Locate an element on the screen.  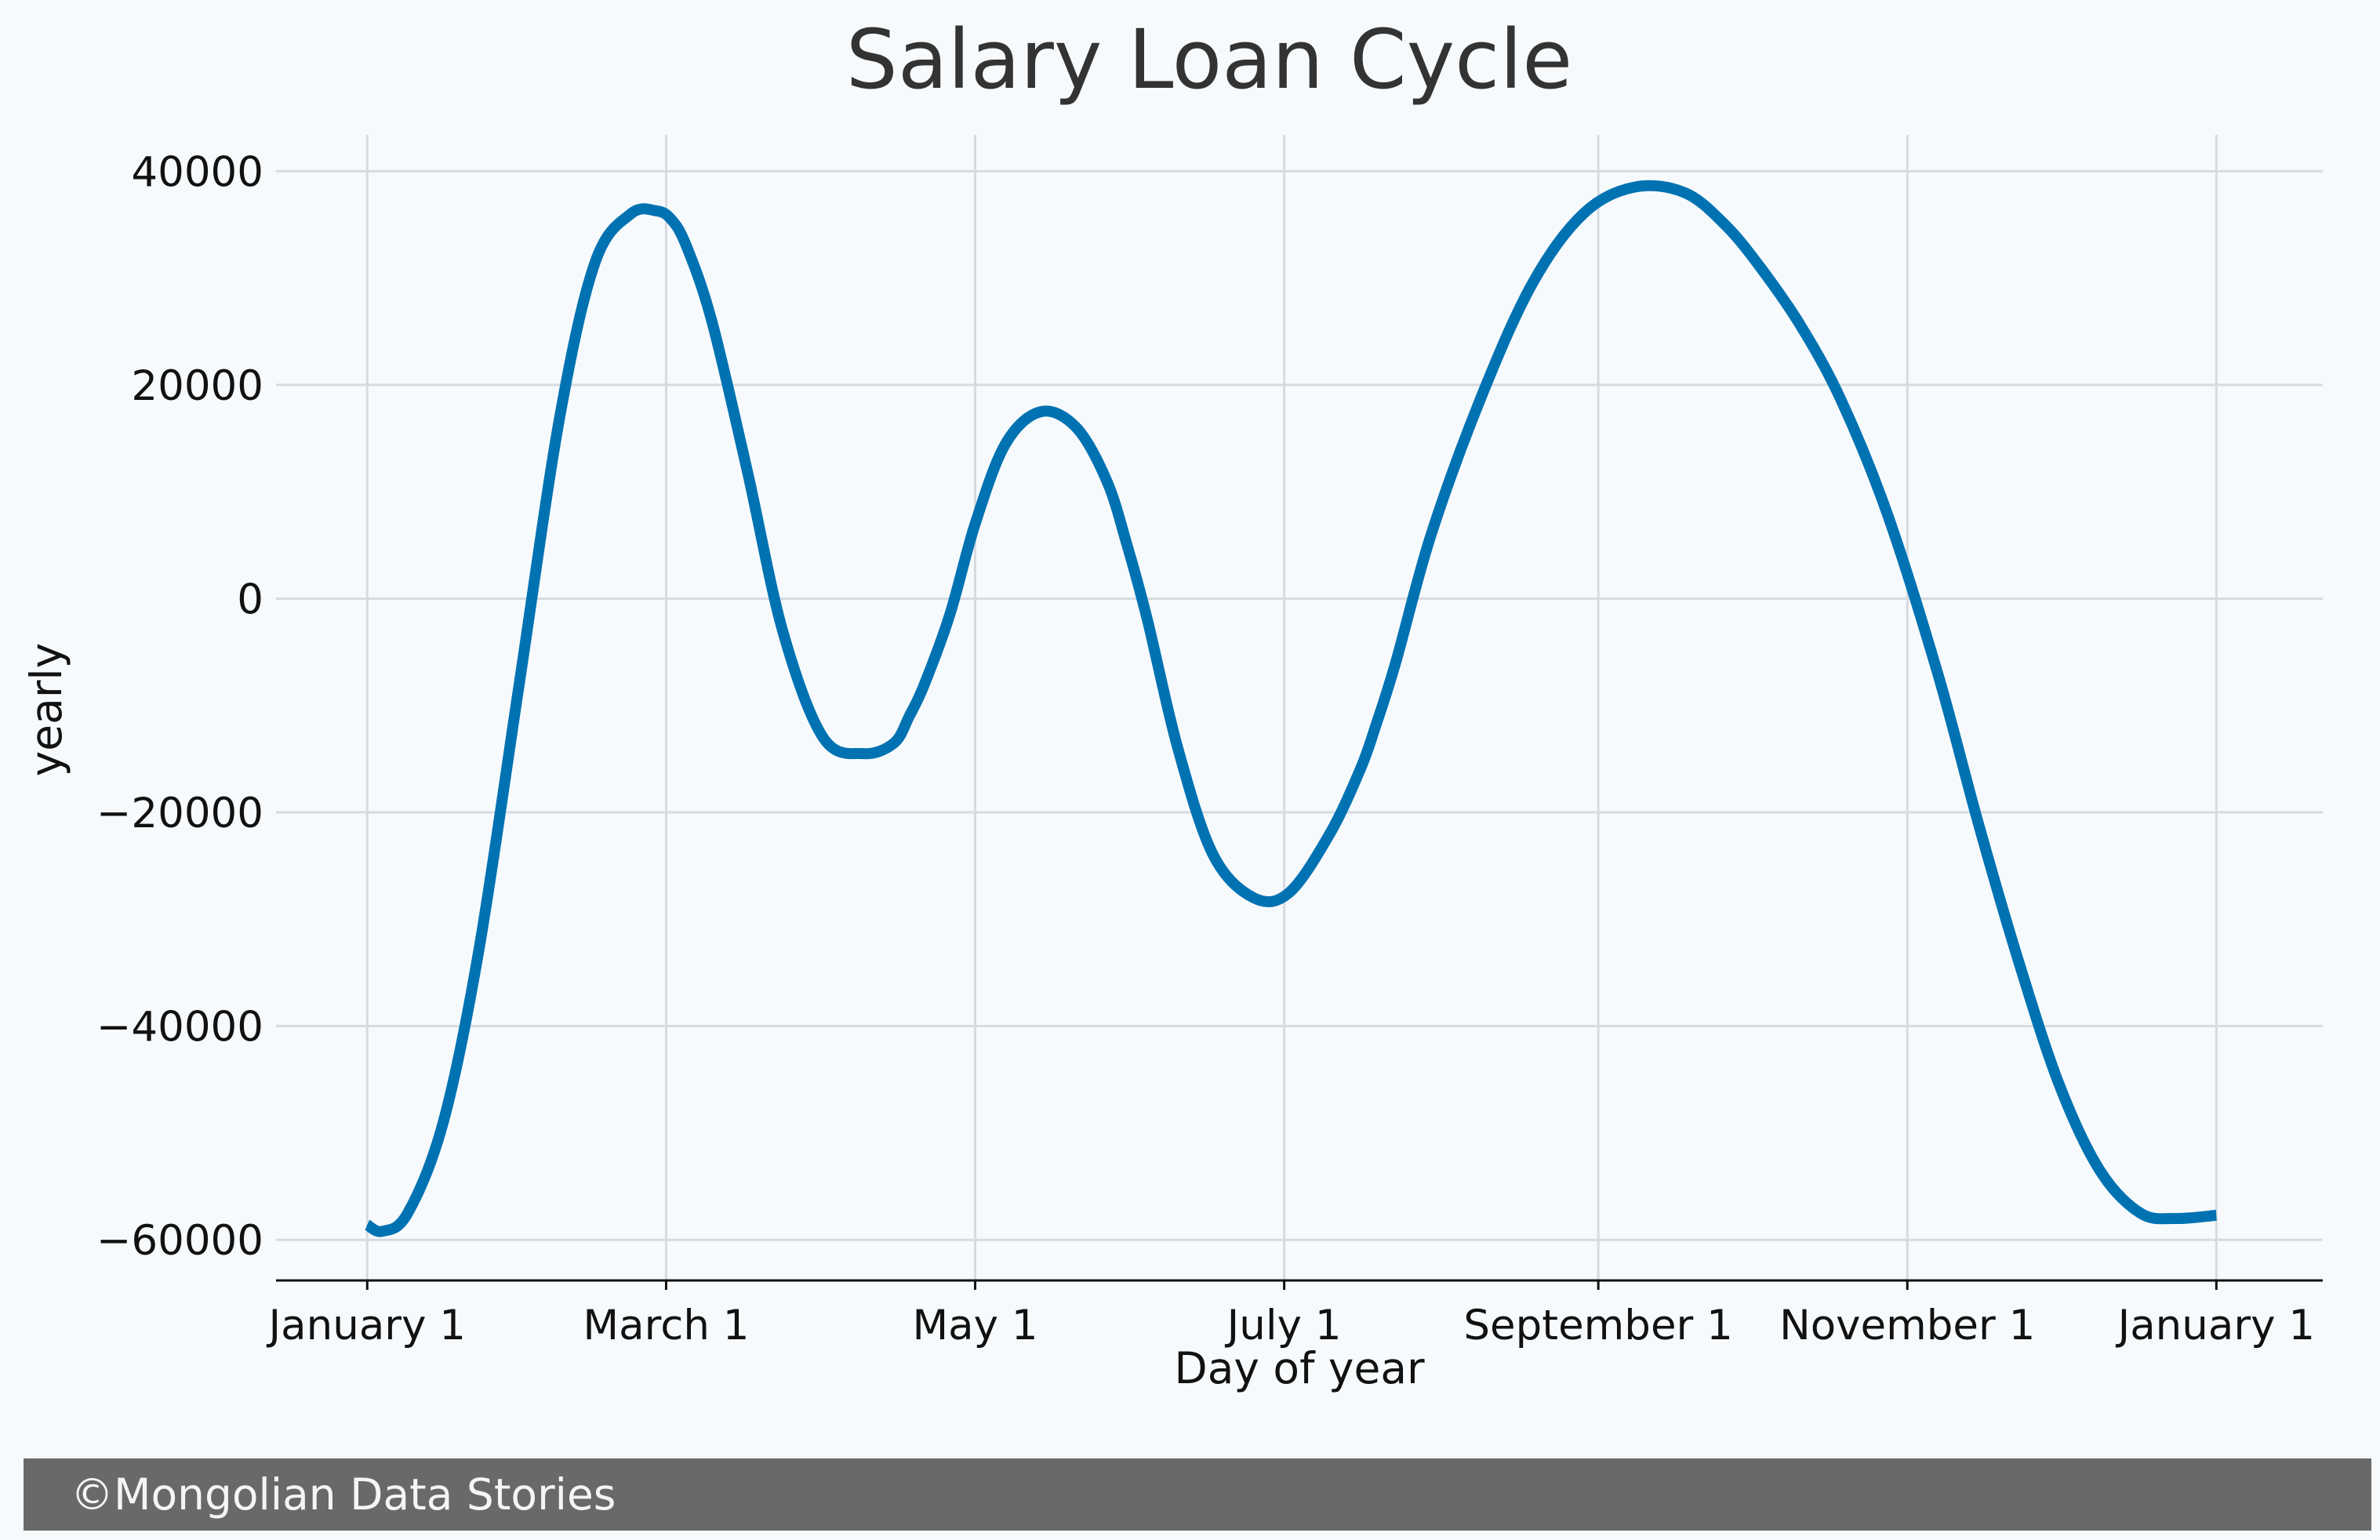
x-axis-title: Day of year is located at coordinates (1299, 1368).